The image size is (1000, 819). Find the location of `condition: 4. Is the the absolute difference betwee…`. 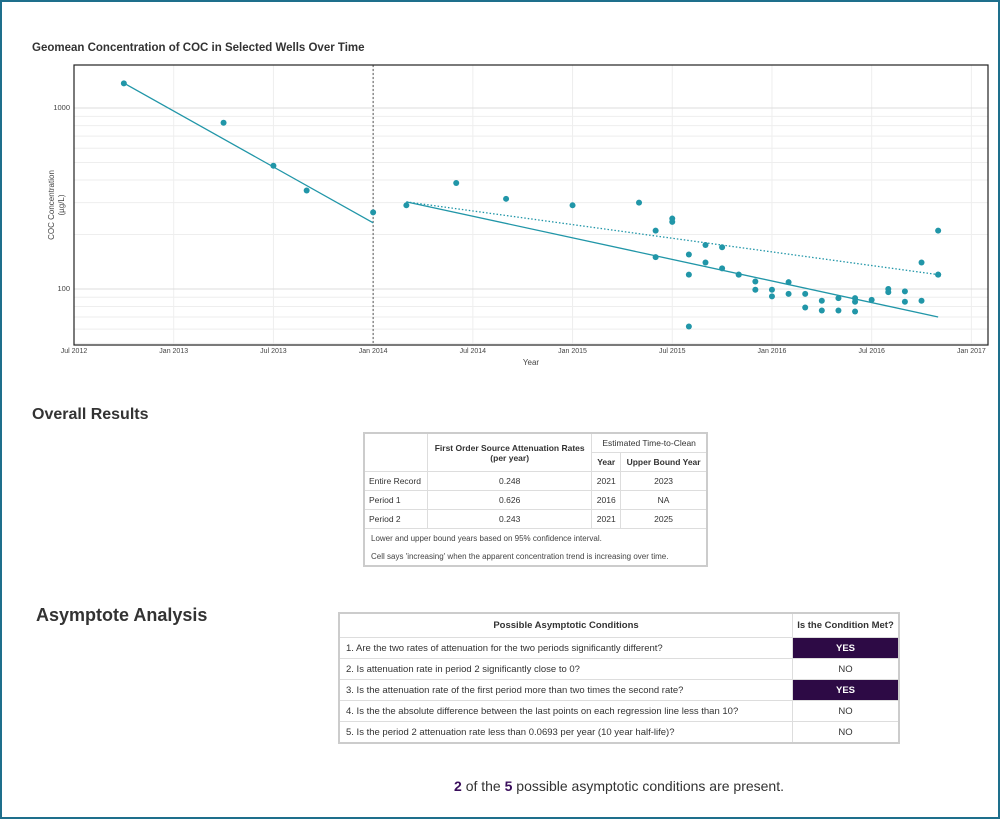

condition: 4. Is the the absolute difference betwee… is located at coordinates (565, 711).